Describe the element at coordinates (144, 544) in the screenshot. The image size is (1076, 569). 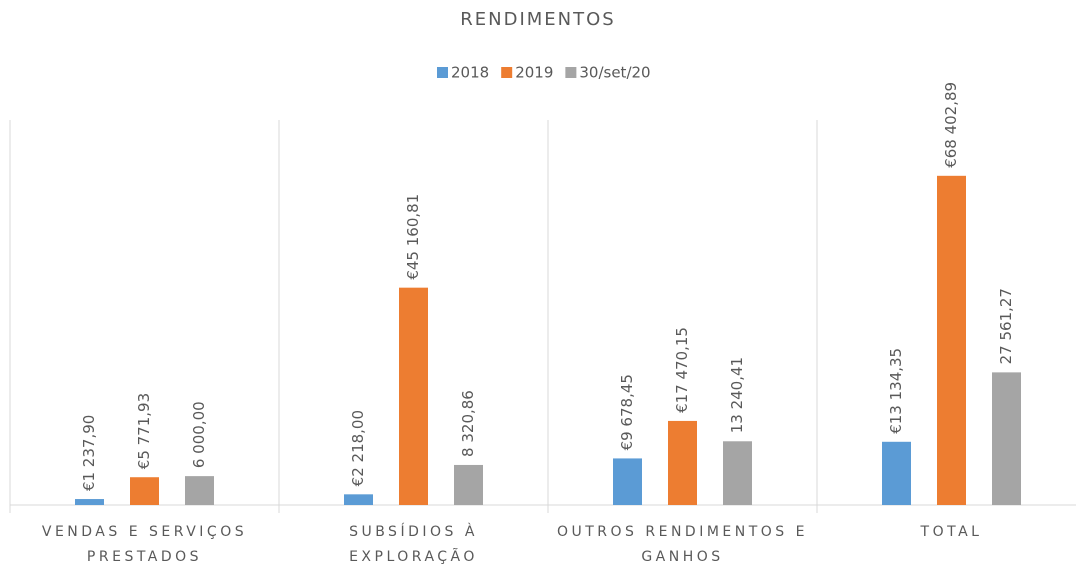
I see `x-tick-label: VENDAS E SERVIÇOS PRESTADOS` at that location.